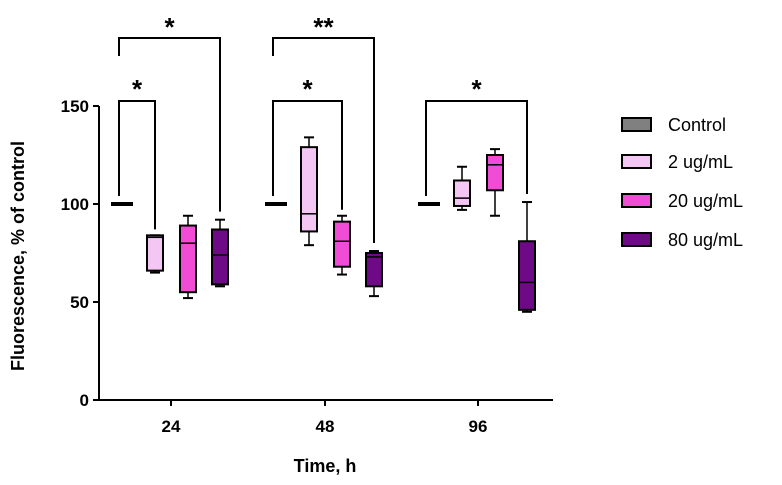 The height and width of the screenshot is (485, 782). Describe the element at coordinates (75, 204) in the screenshot. I see `y-tick-label: 100` at that location.